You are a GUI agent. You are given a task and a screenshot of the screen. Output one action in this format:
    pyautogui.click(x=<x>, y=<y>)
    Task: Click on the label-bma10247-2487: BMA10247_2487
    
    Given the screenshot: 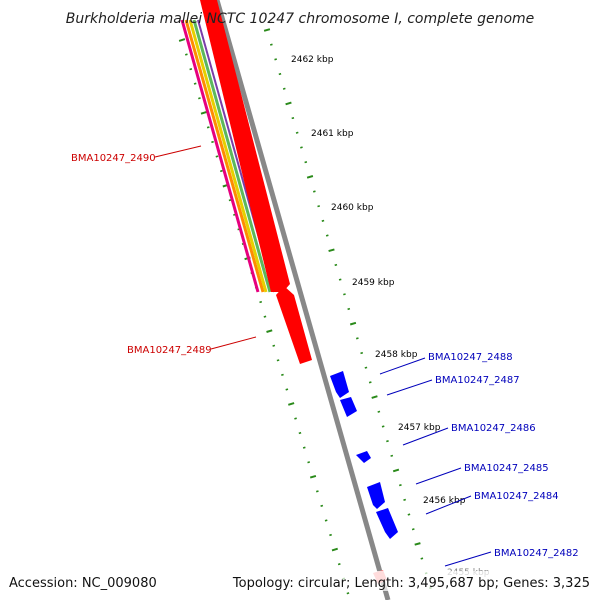 What is the action you would take?
    pyautogui.click(x=477, y=380)
    